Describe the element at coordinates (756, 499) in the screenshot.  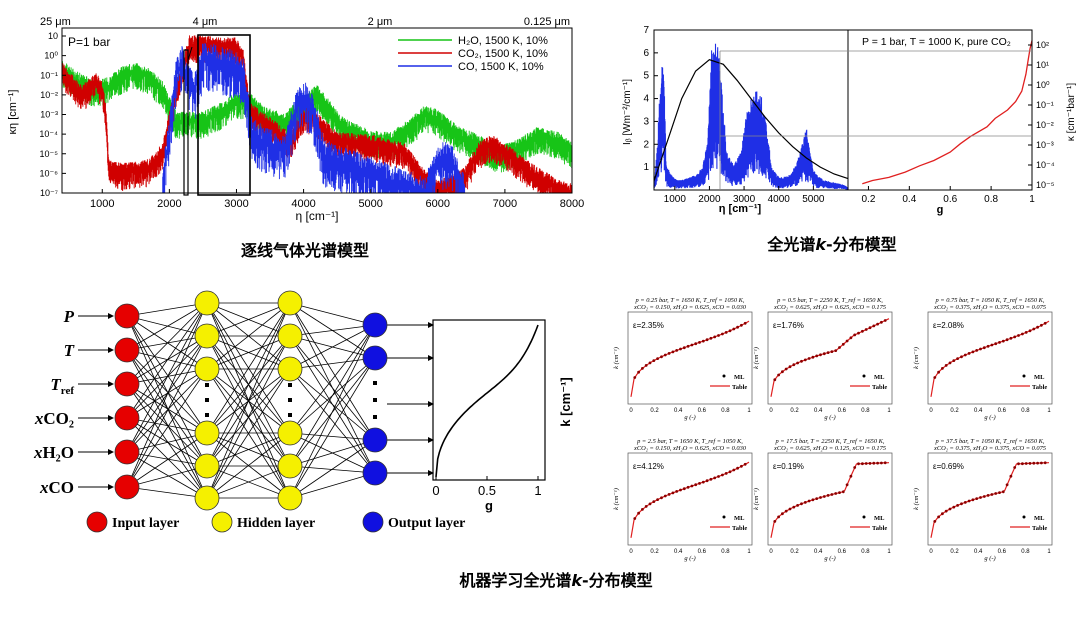
I see `ml-ylabel: k (cm⁻¹)` at that location.